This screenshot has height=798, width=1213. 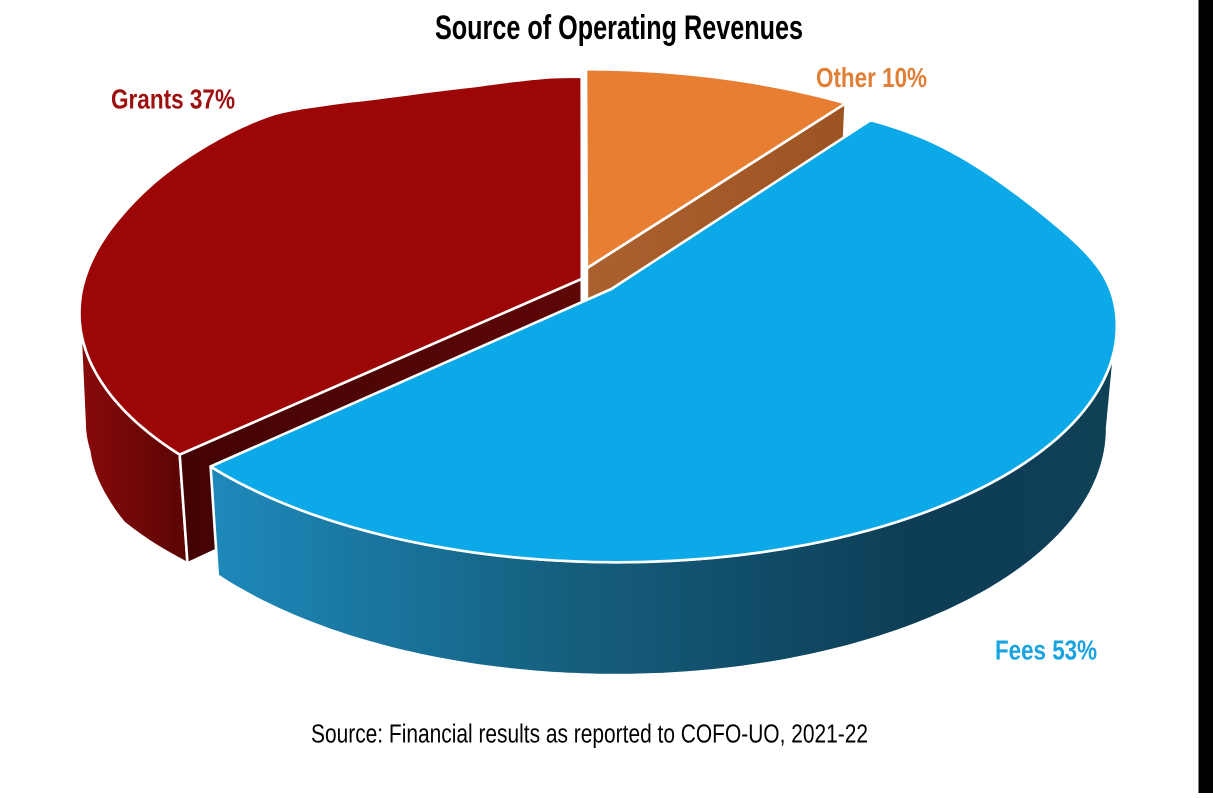 What do you see at coordinates (619, 28) in the screenshot?
I see `svg-text: Source of Operating Revenues` at bounding box center [619, 28].